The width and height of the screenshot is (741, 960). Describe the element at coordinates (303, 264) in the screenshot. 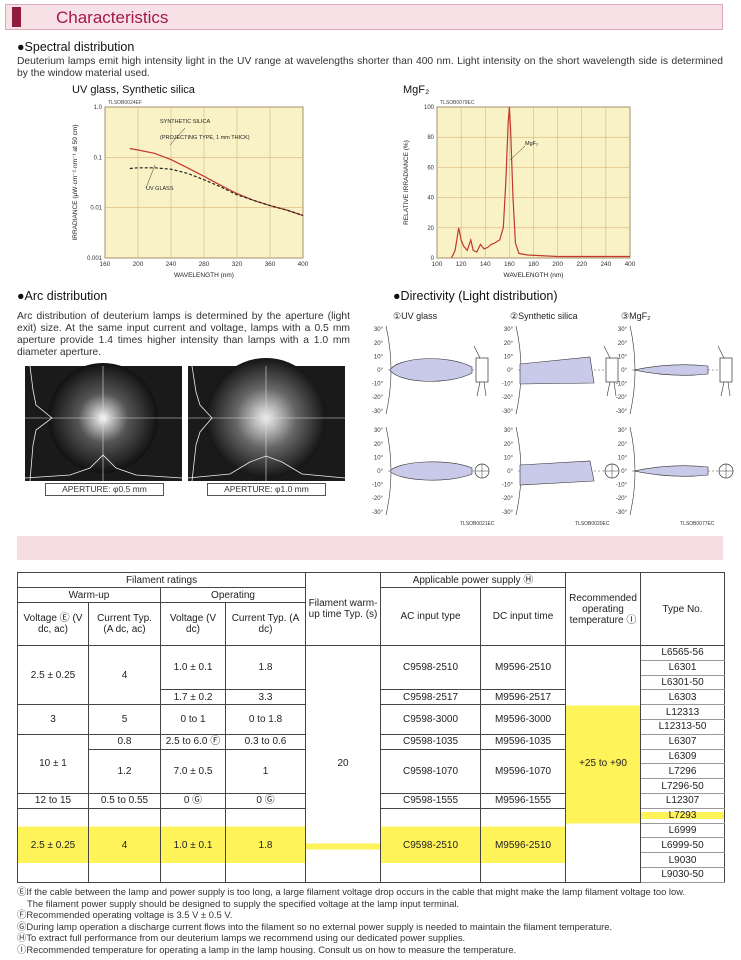

I see `x-tick-label: 400` at that location.